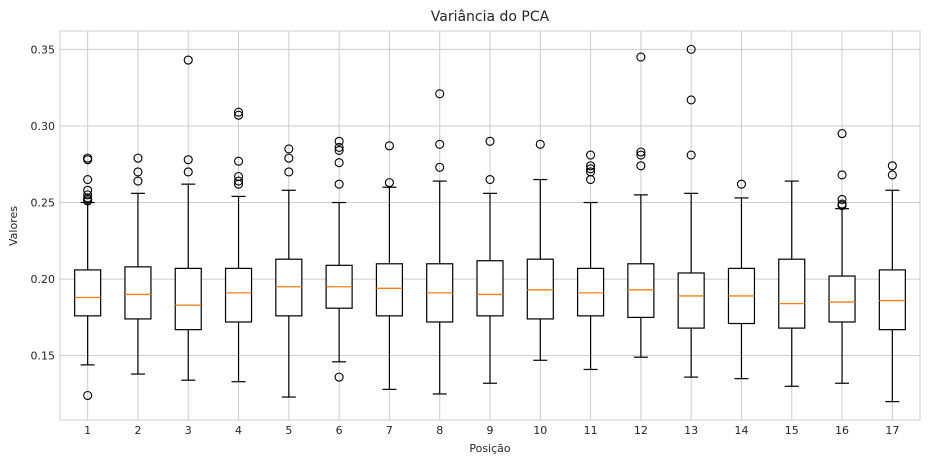  Describe the element at coordinates (43, 126) in the screenshot. I see `y-tick-label: 0.30` at that location.